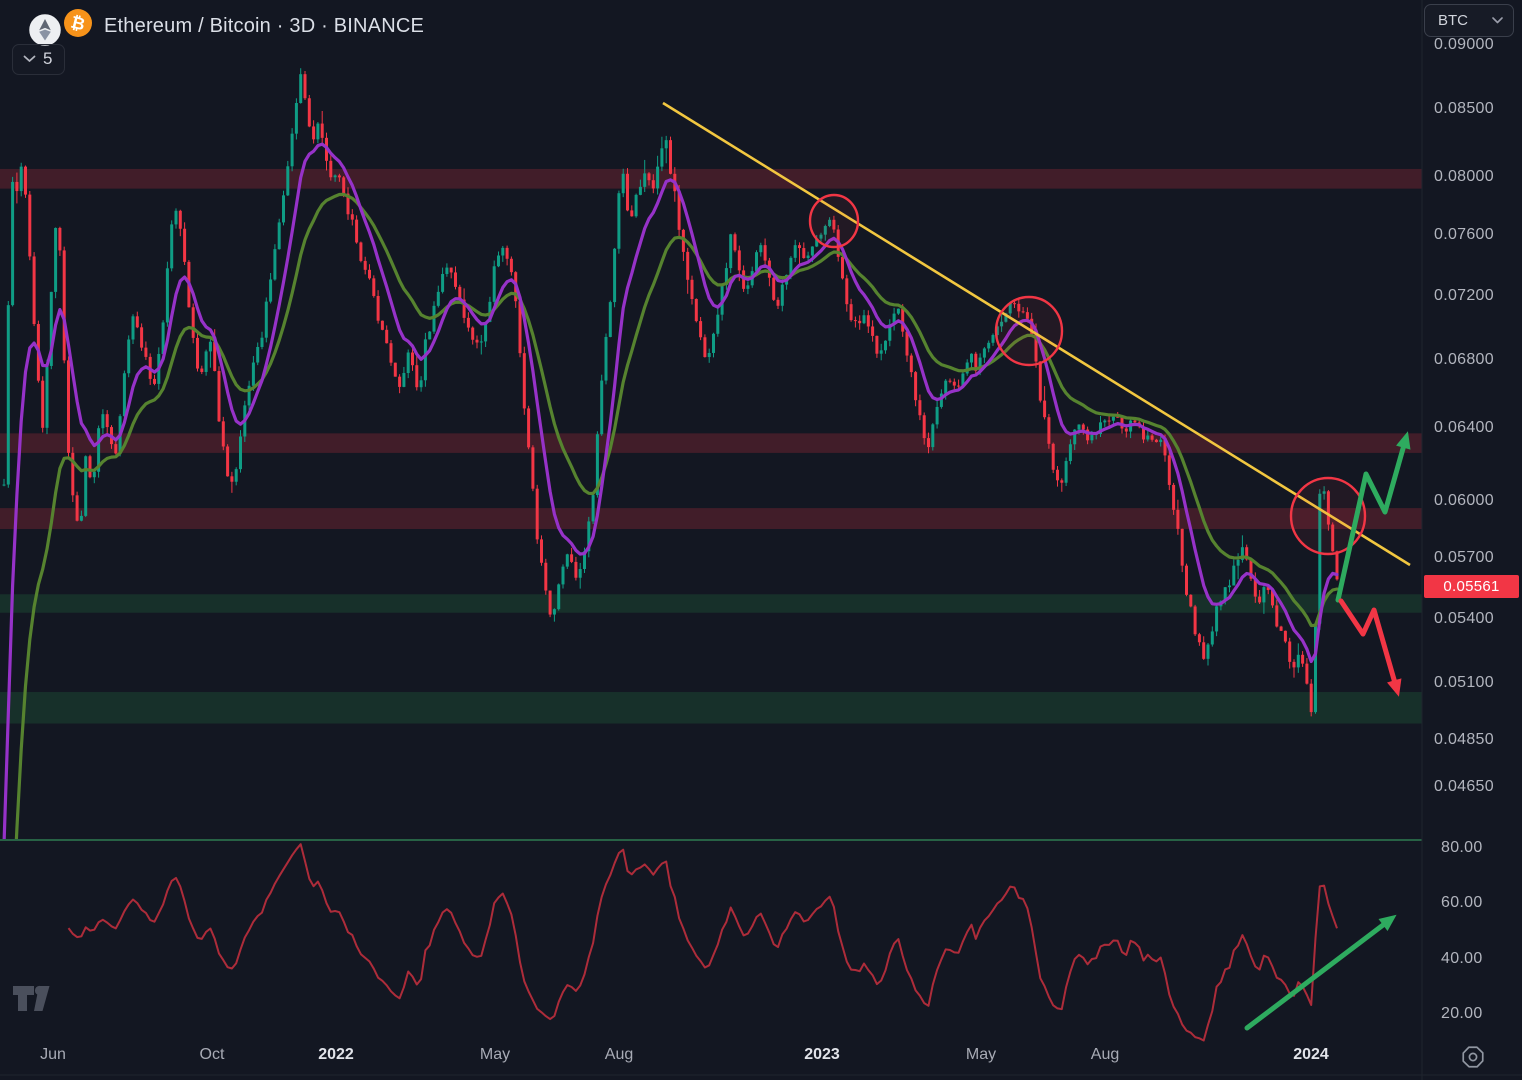 The image size is (1522, 1080). I want to click on price-axis-label: 0.07200, so click(1464, 295).